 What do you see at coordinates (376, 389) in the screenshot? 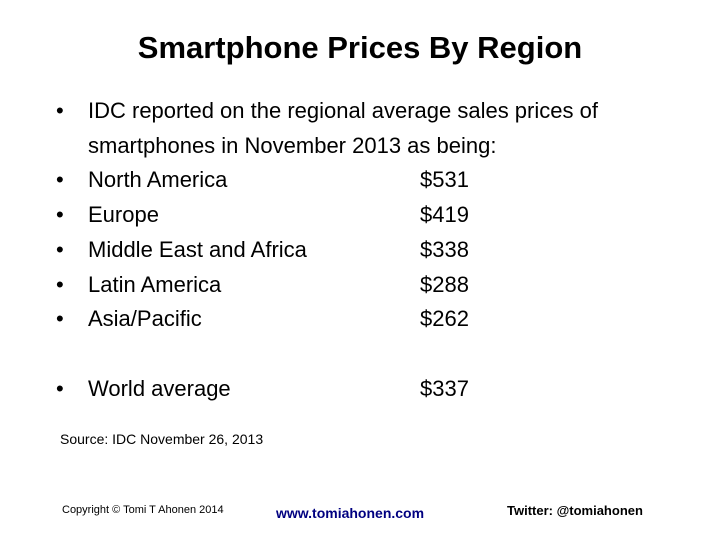
I see `bullet-world-average: World average $337` at bounding box center [376, 389].